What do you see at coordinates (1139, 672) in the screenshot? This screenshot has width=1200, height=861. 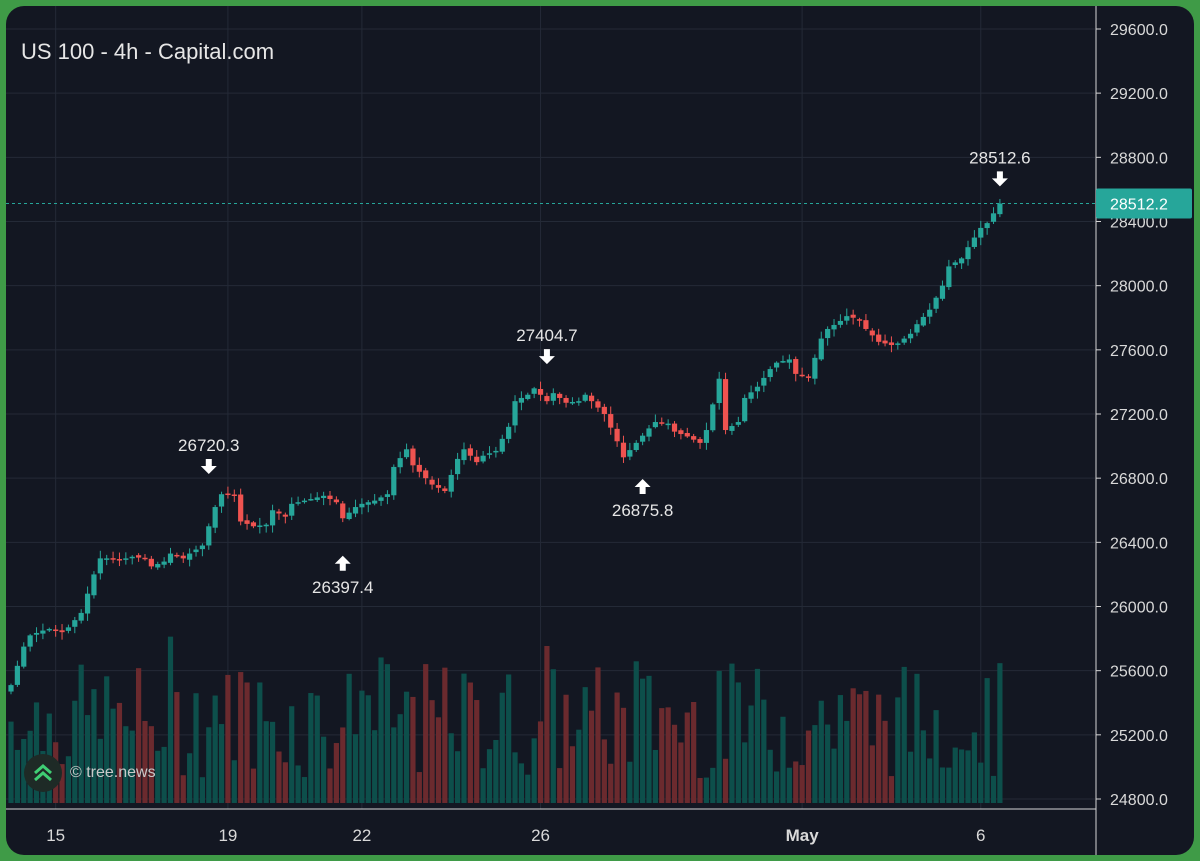 I see `price-tick-label: 25600.0` at bounding box center [1139, 672].